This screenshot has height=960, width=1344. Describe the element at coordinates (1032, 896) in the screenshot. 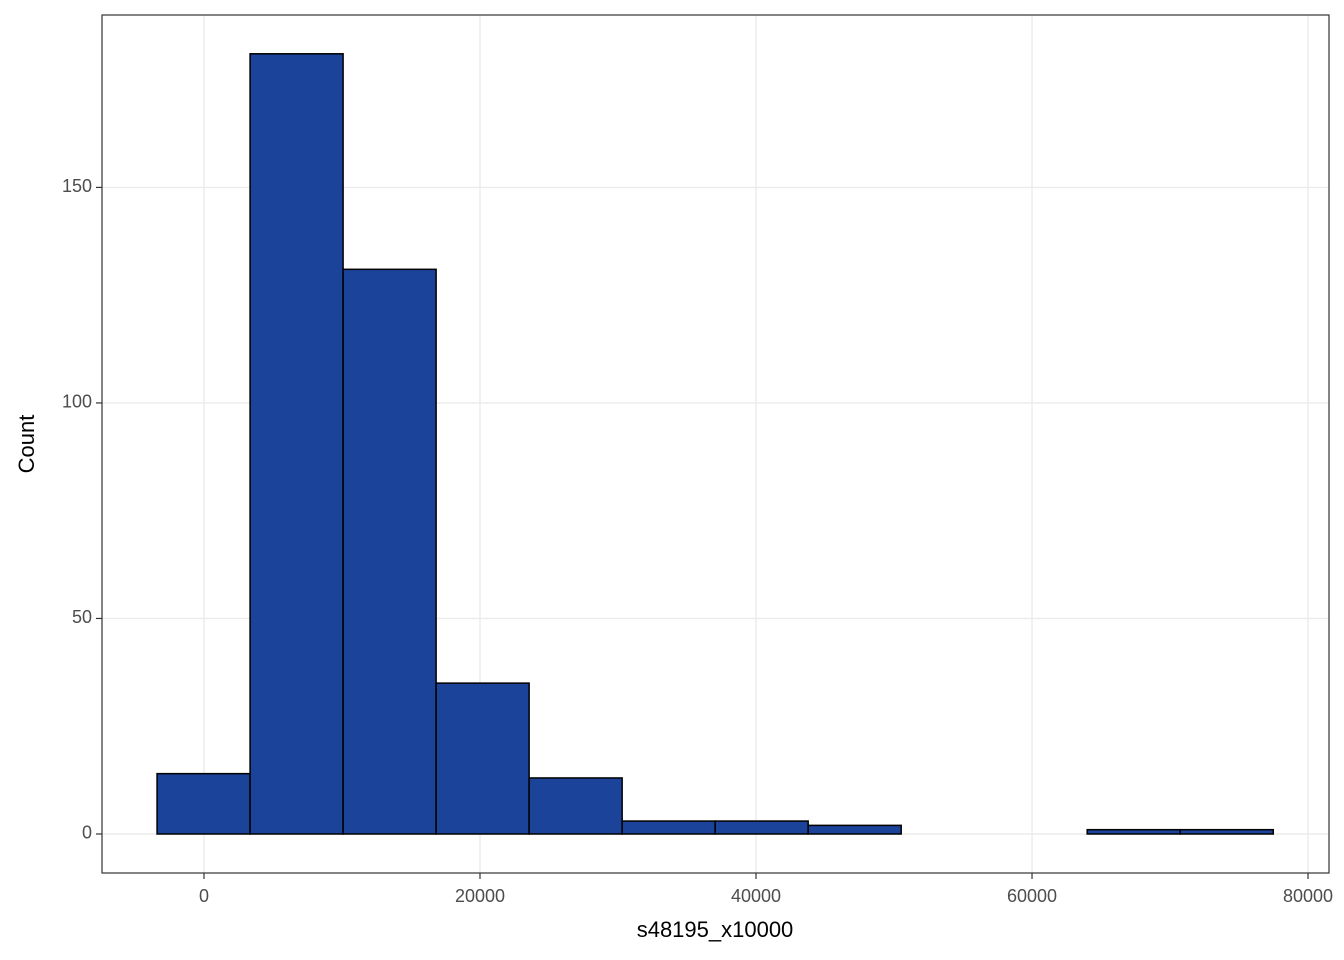

I see `x-tick-label: 60000` at that location.